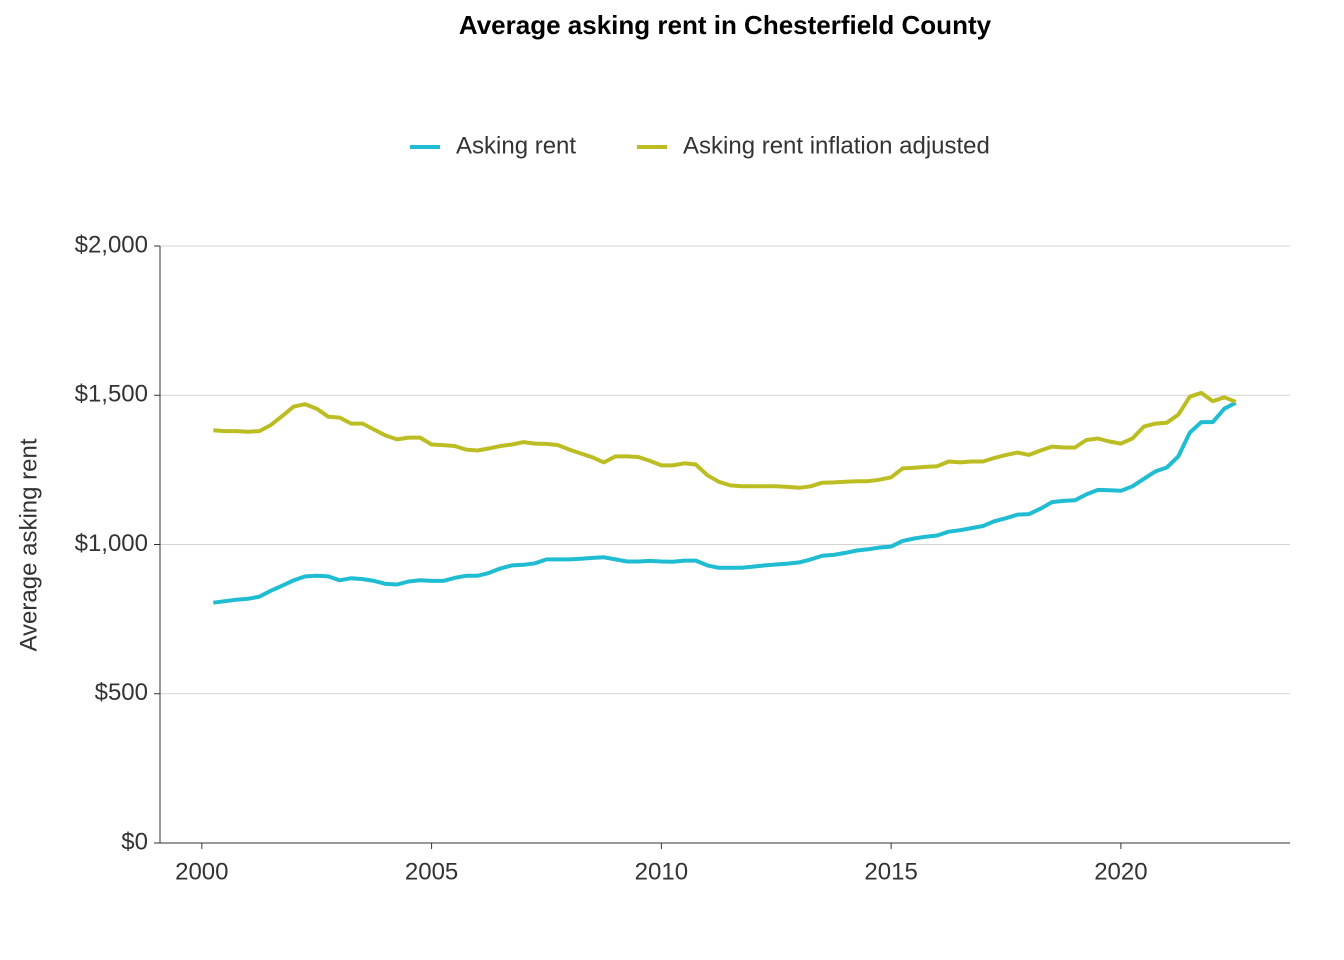  What do you see at coordinates (121, 692) in the screenshot?
I see `y-tick-label: $500` at bounding box center [121, 692].